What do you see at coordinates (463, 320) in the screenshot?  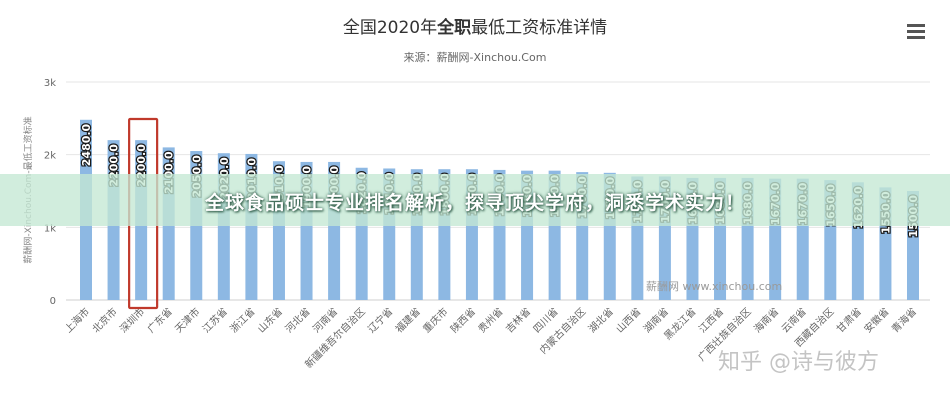 I see `category-label: 陕西省` at bounding box center [463, 320].